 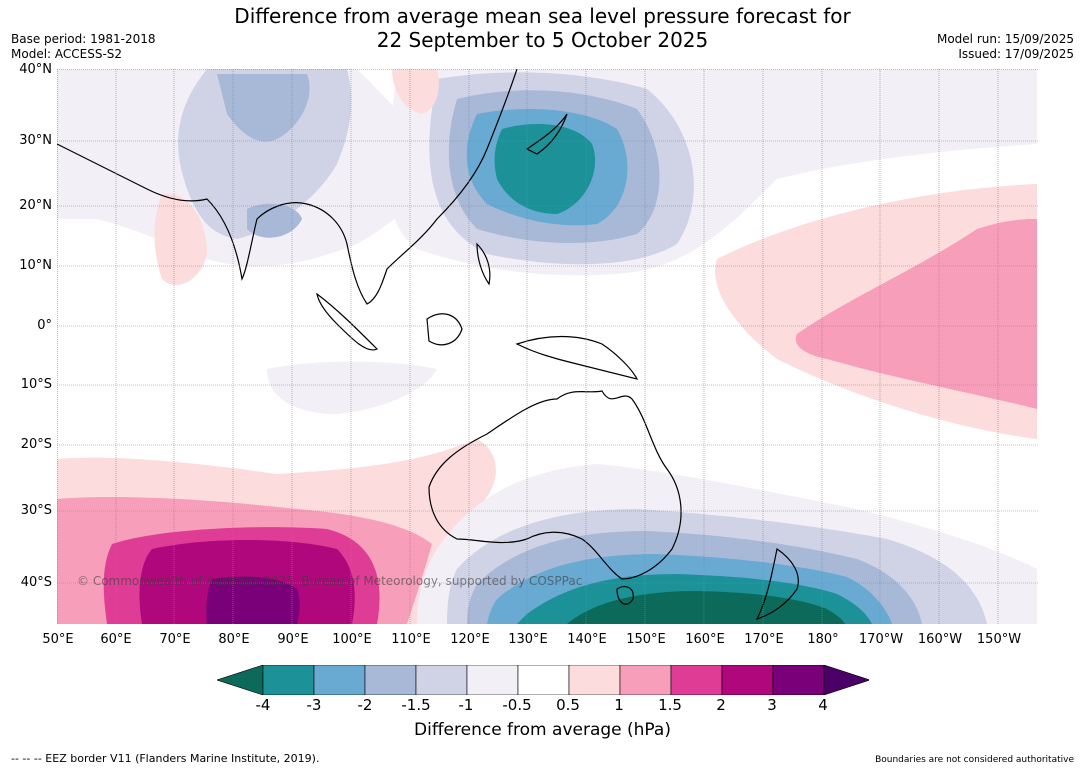 What do you see at coordinates (705, 639) in the screenshot?
I see `lon-label: 160°E` at bounding box center [705, 639].